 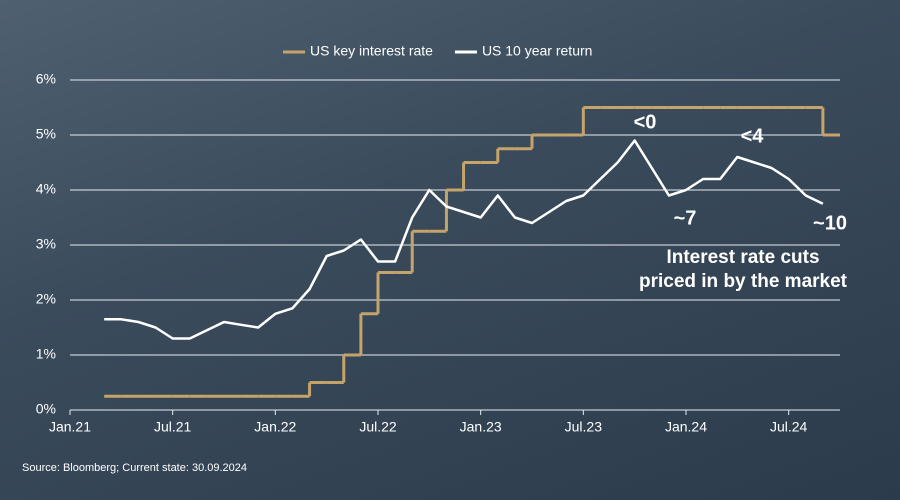 I want to click on y-tick-label: 5%, so click(x=46, y=134).